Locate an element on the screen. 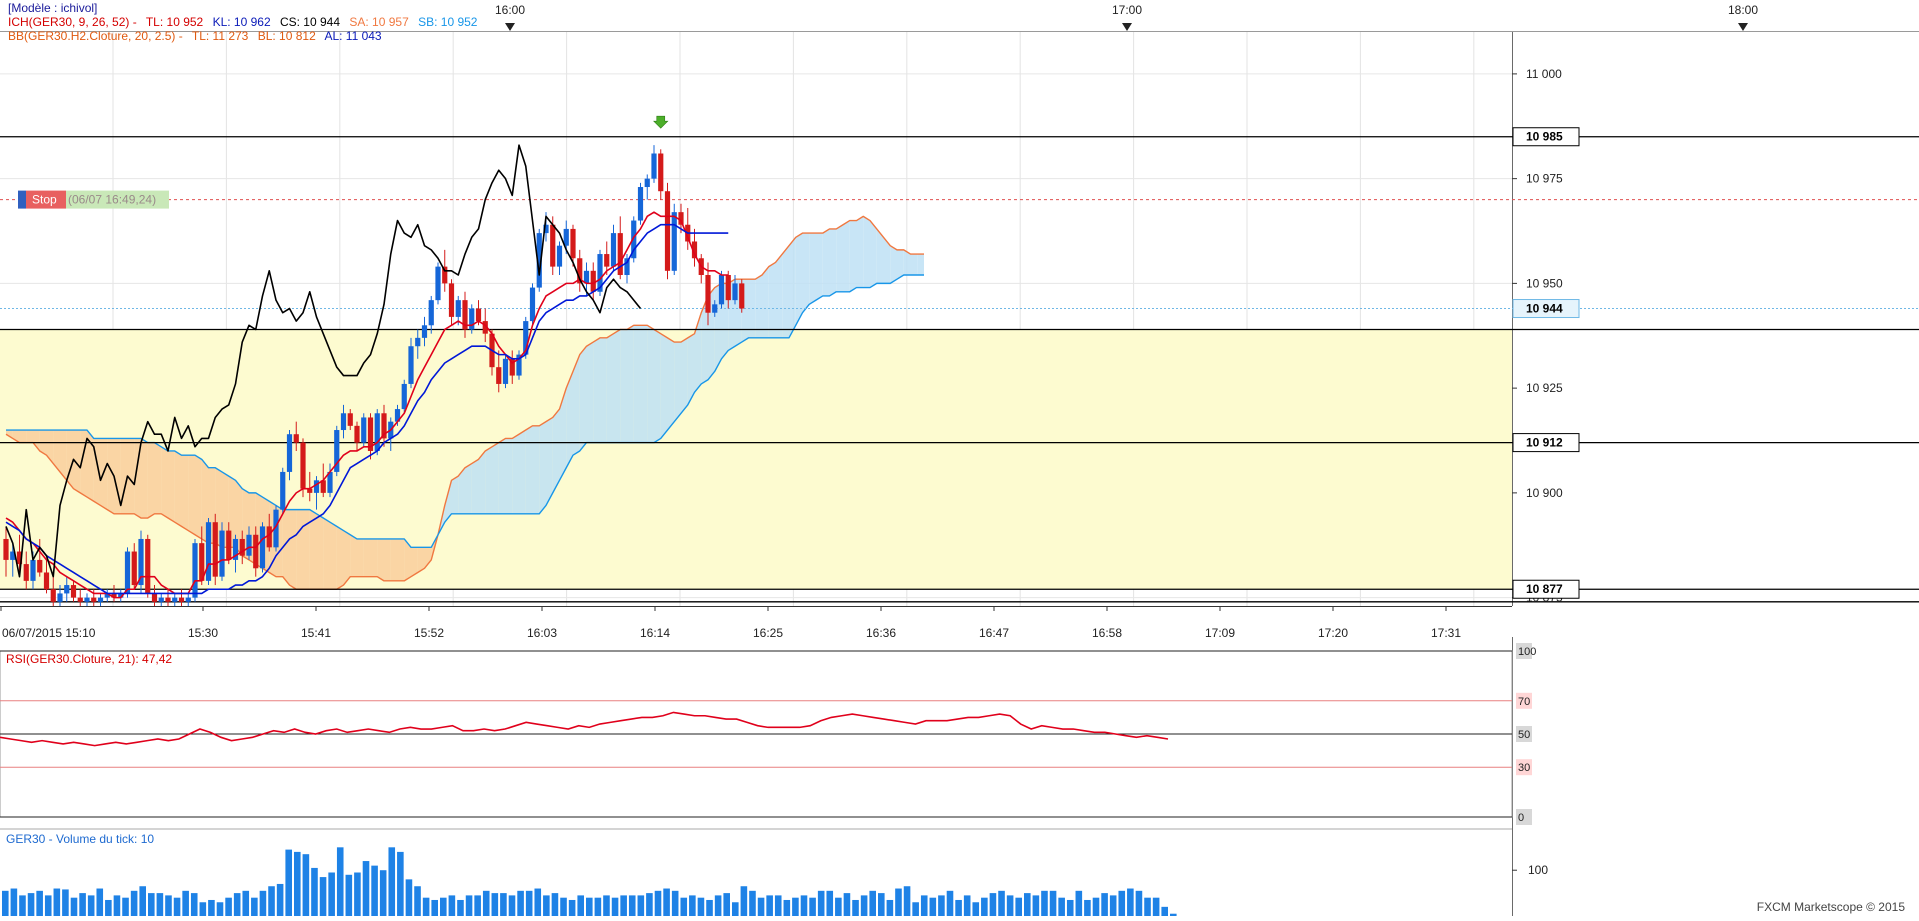  volume-tick-label: 100 is located at coordinates (1538, 870).